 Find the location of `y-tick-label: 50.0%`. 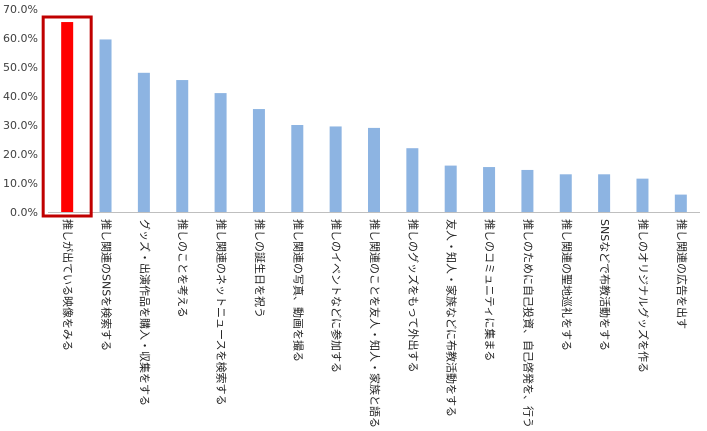

y-tick-label: 50.0% is located at coordinates (20, 67).